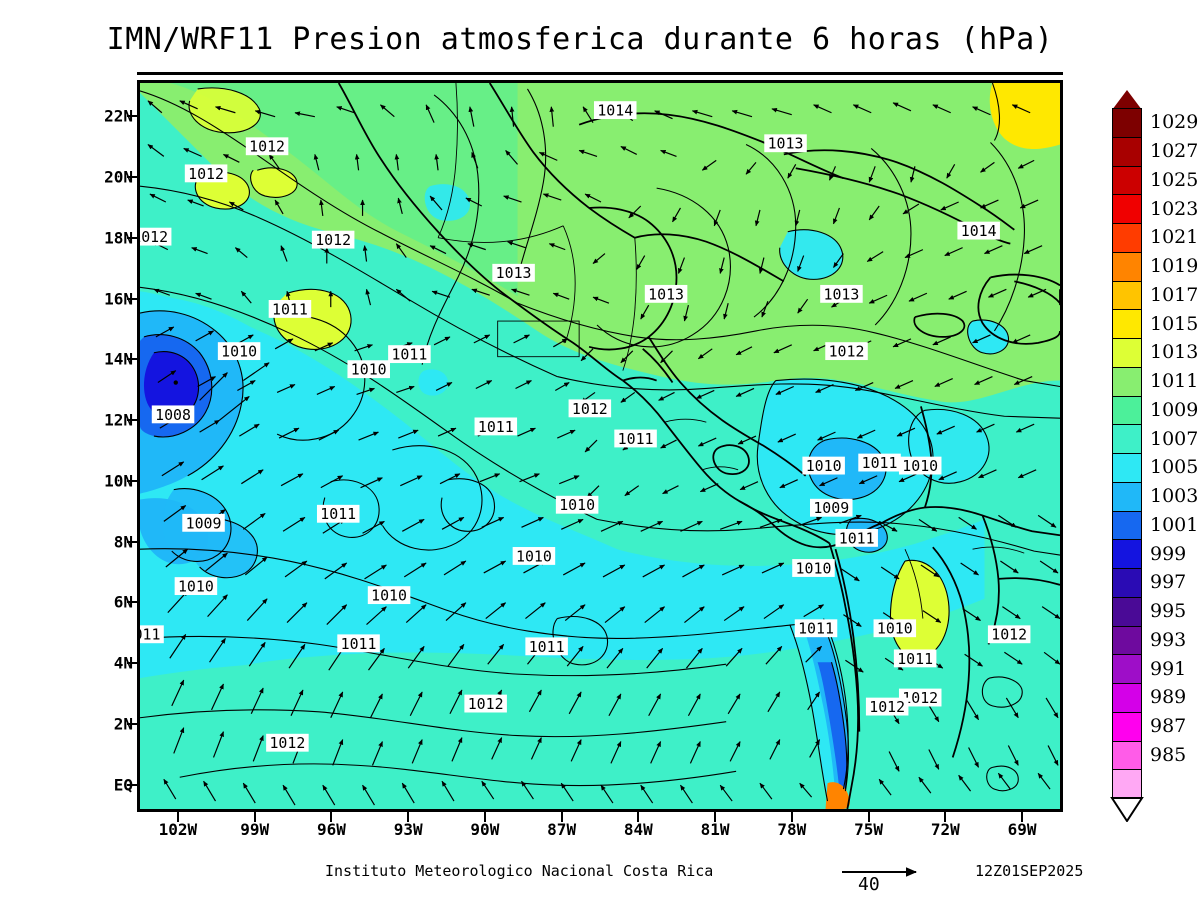  Describe the element at coordinates (1174, 409) in the screenshot. I see `colorbar-tick-label: 1009` at that location.